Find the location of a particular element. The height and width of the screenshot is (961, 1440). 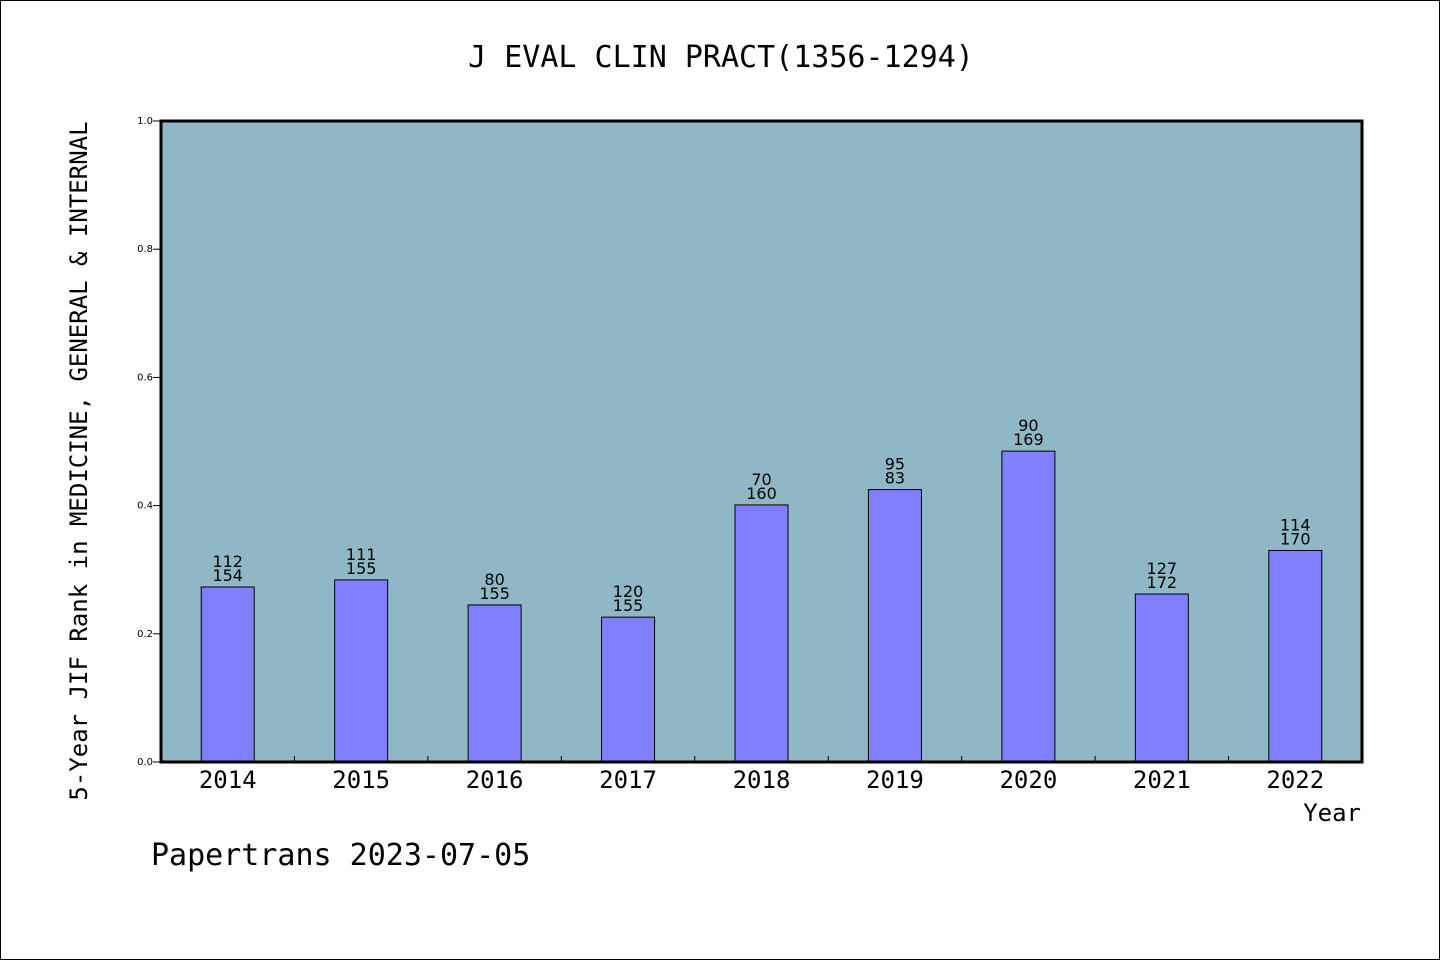

y-tick-label: 0.4 is located at coordinates (145, 506).